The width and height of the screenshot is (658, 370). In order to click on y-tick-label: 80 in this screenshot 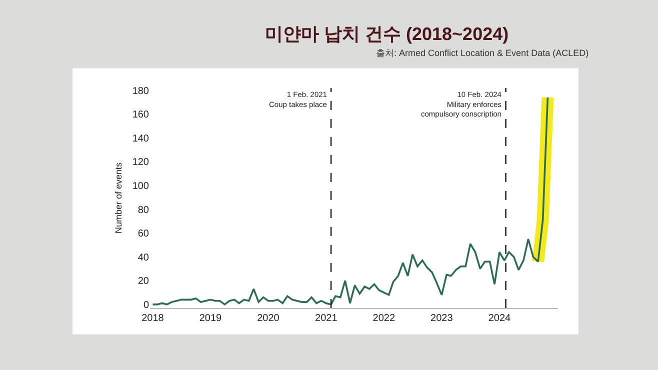, I will do `click(144, 210)`.